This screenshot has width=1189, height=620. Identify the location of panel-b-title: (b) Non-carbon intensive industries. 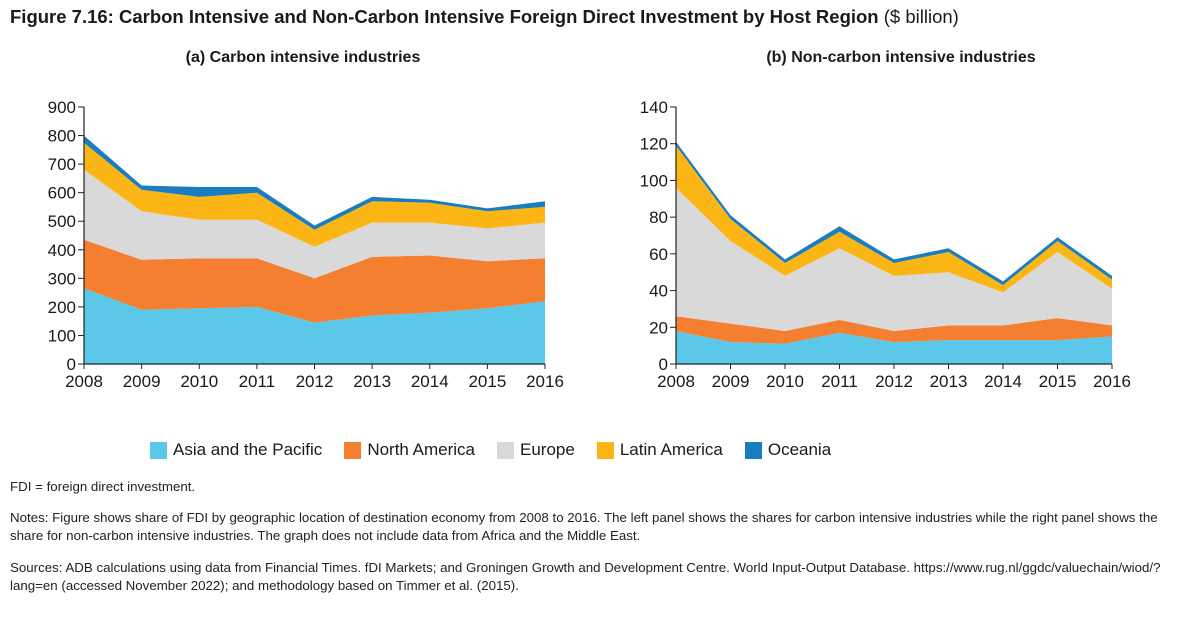
(901, 57).